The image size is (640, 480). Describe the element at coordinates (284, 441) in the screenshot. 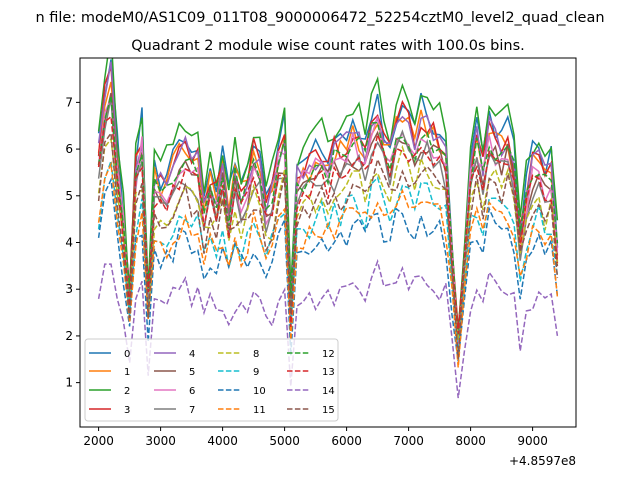

I see `x-tick-label: 5000` at that location.